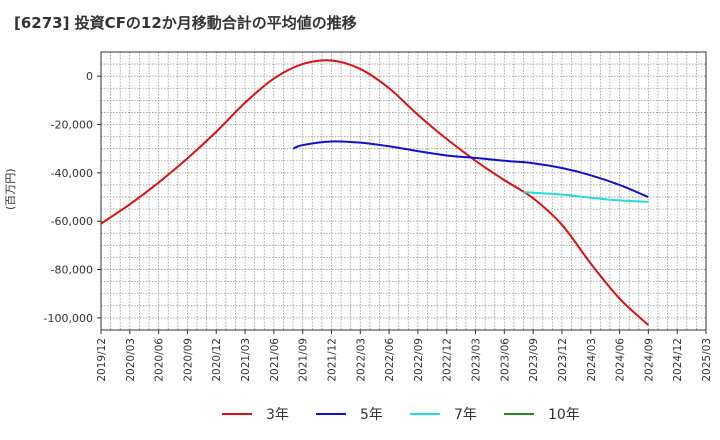  What do you see at coordinates (534, 360) in the screenshot?
I see `x-tick-label: 2023/09` at bounding box center [534, 360].